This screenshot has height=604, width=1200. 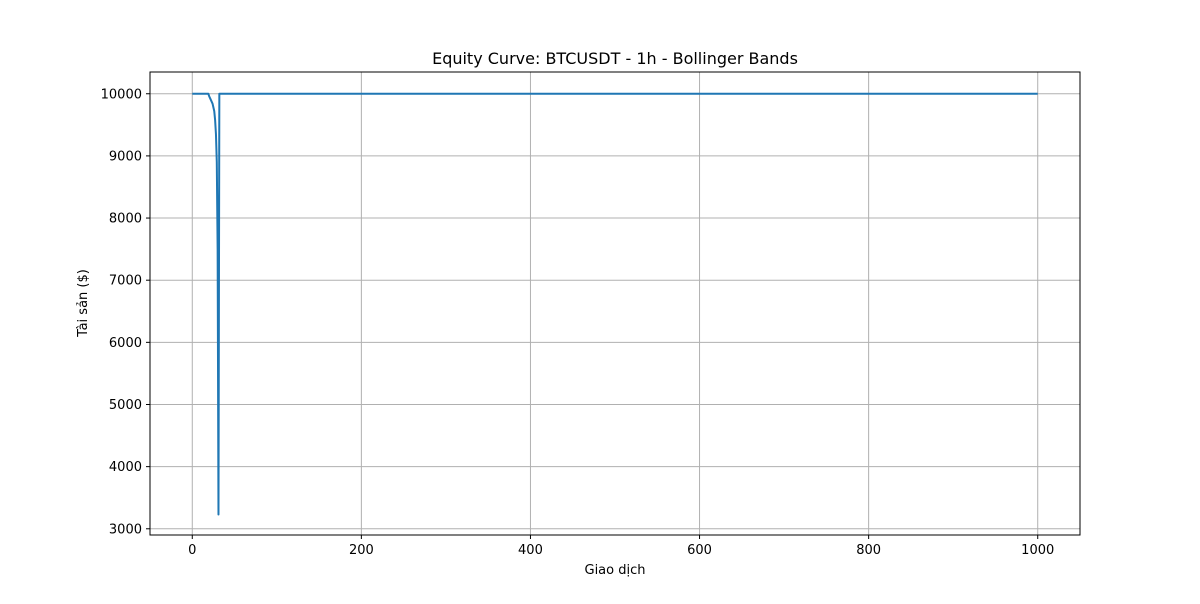 What do you see at coordinates (125, 529) in the screenshot?
I see `y-tick-label: 3000` at bounding box center [125, 529].